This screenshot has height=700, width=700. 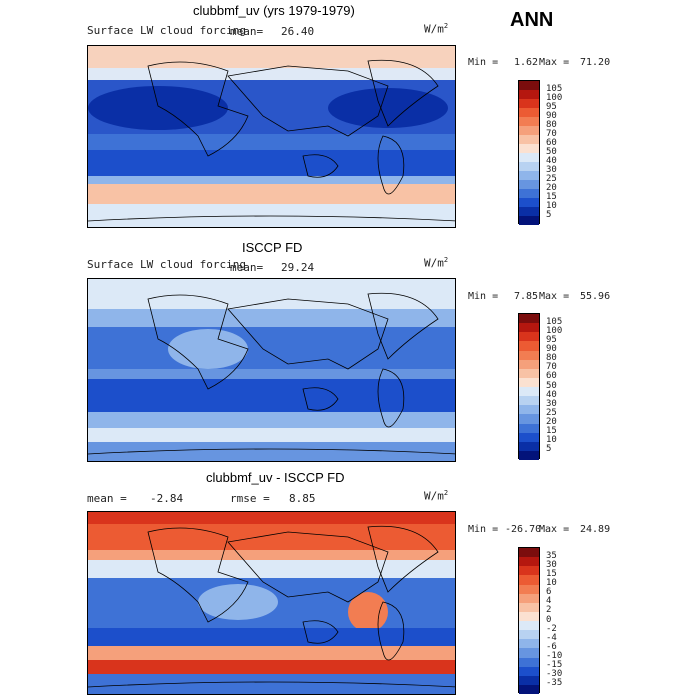 What do you see at coordinates (551, 646) in the screenshot?
I see `colorbar-tick-label: -6` at bounding box center [551, 646].